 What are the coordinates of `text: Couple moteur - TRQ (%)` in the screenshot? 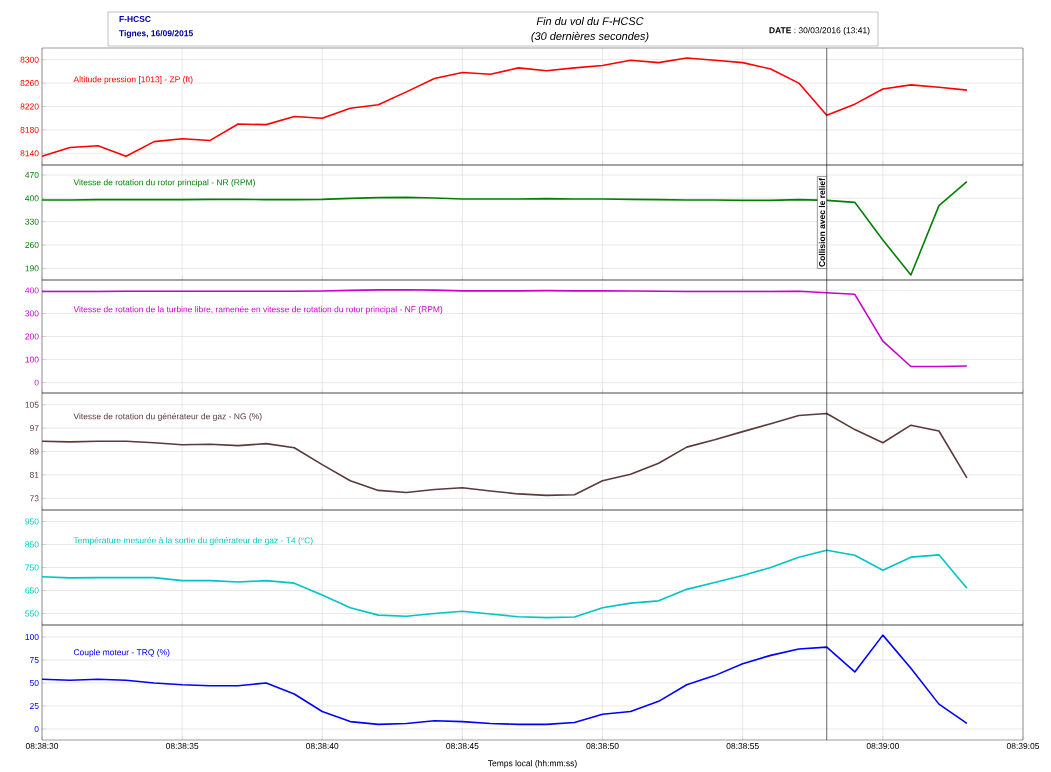 It's located at (121, 653).